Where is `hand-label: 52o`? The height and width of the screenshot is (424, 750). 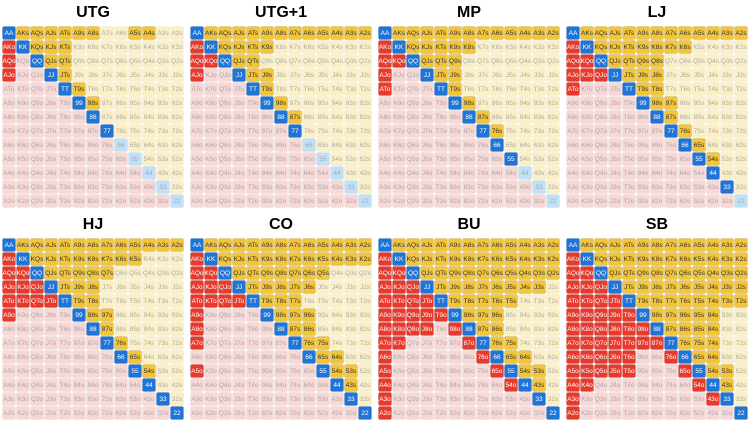 hand-label: 52o is located at coordinates (511, 413).